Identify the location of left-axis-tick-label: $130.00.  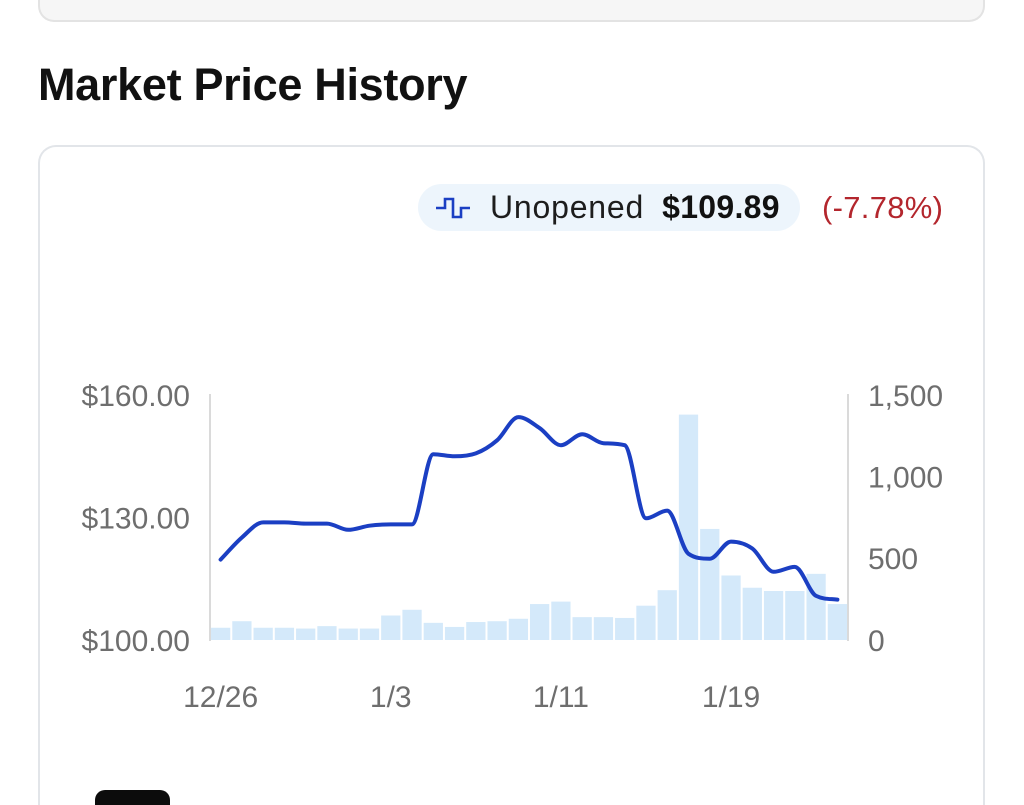
(136, 518).